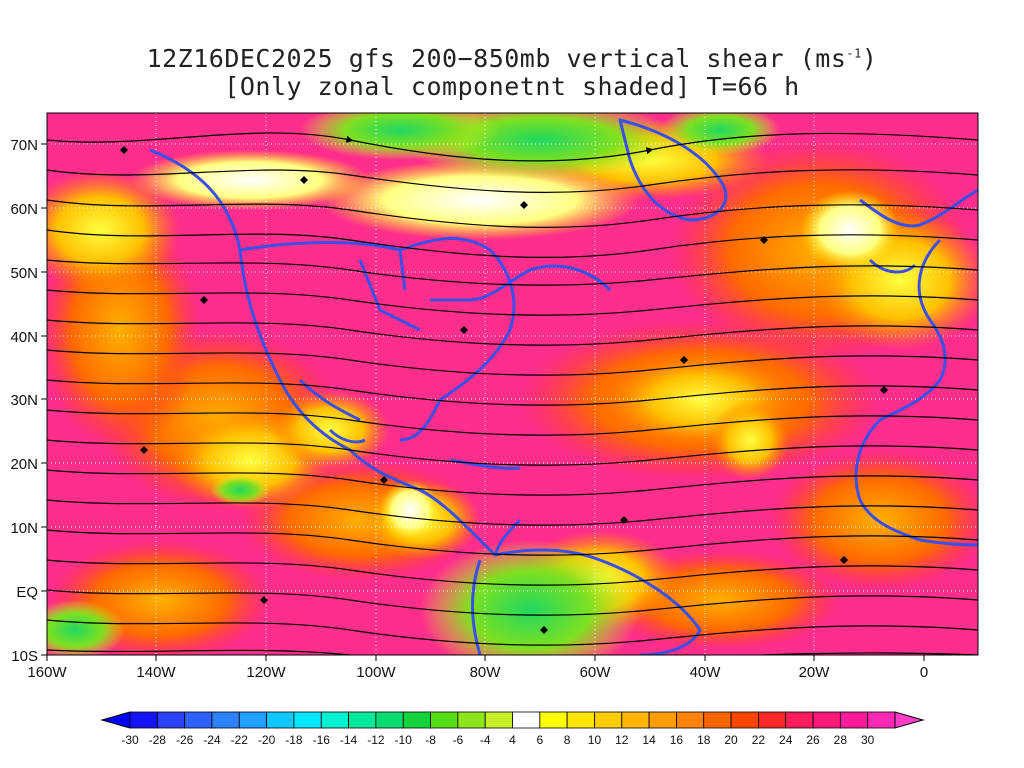  Describe the element at coordinates (594, 740) in the screenshot. I see `colorbar-tick-label: 10` at that location.